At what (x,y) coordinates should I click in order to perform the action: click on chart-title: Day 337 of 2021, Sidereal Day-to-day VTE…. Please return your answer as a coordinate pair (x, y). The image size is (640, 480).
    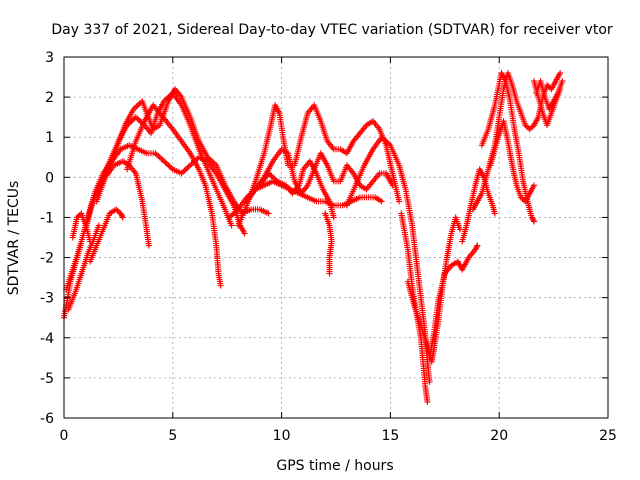
    Looking at the image, I should click on (332, 30).